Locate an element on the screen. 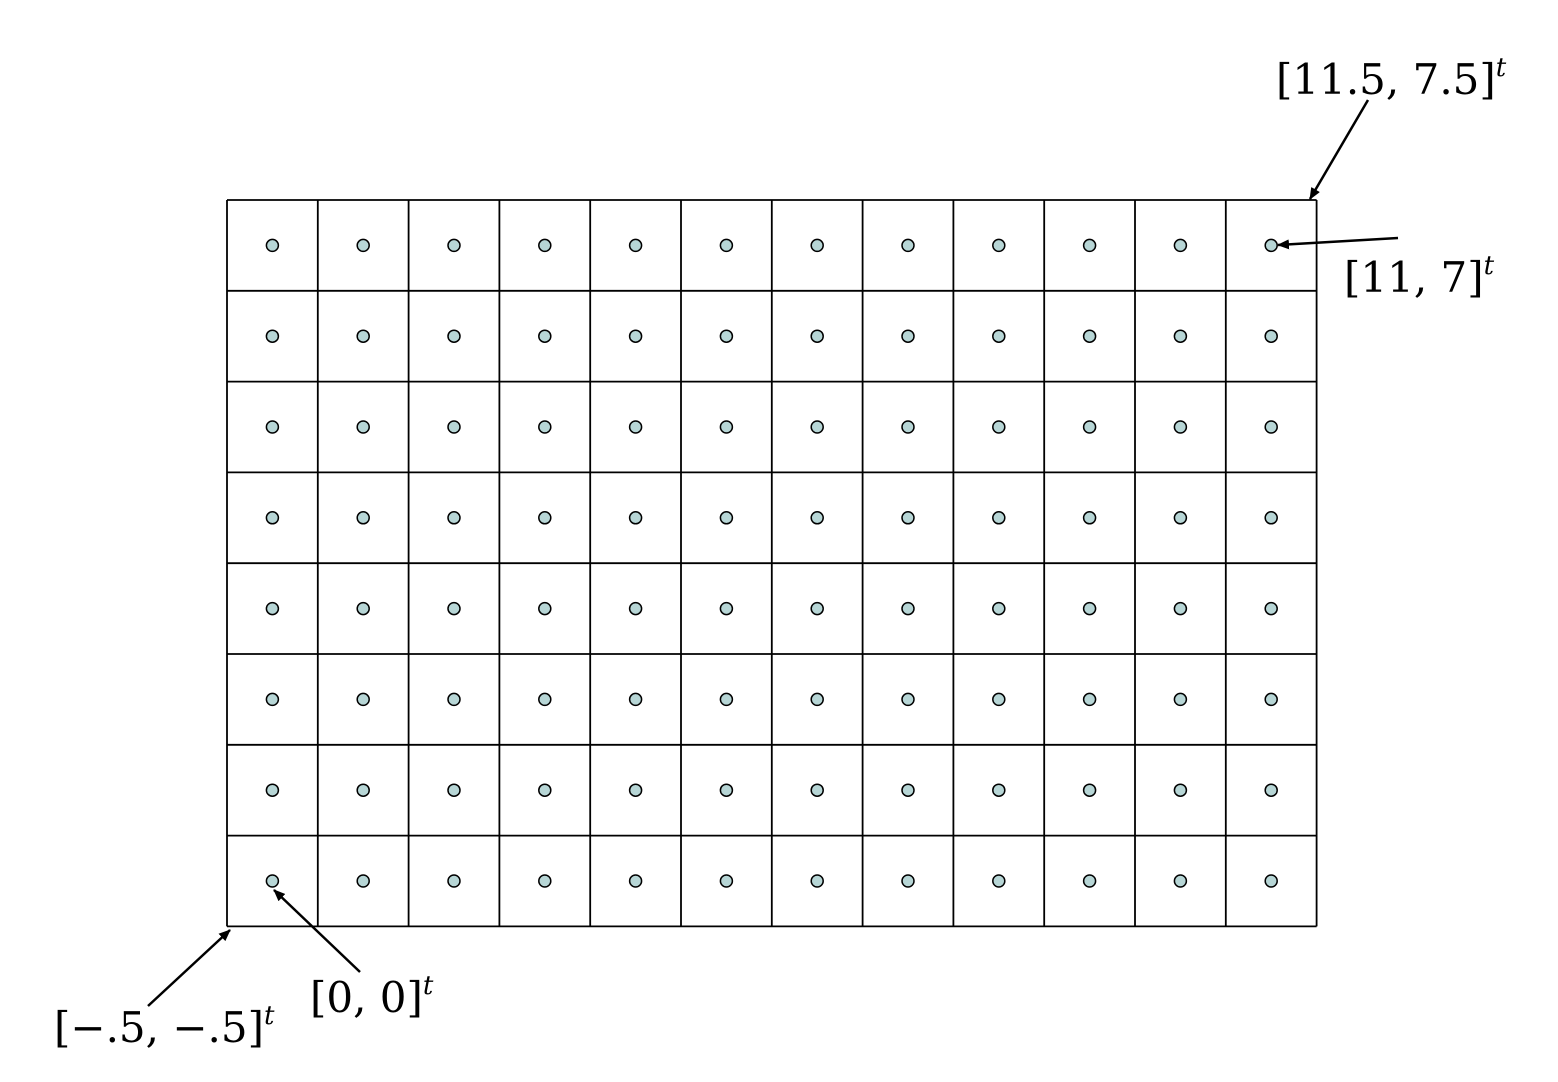  arrow-bottom-left-corner is located at coordinates (189, 968).